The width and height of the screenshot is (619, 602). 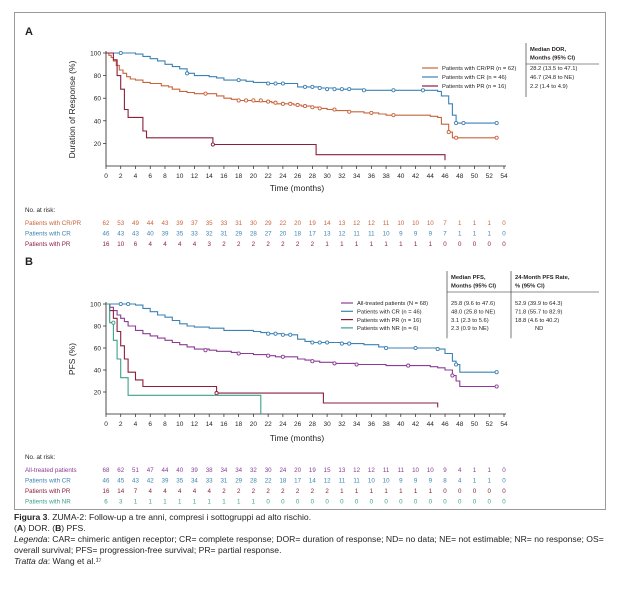 What do you see at coordinates (342, 176) in the screenshot?
I see `panel-a-x-tick-label: 32` at bounding box center [342, 176].